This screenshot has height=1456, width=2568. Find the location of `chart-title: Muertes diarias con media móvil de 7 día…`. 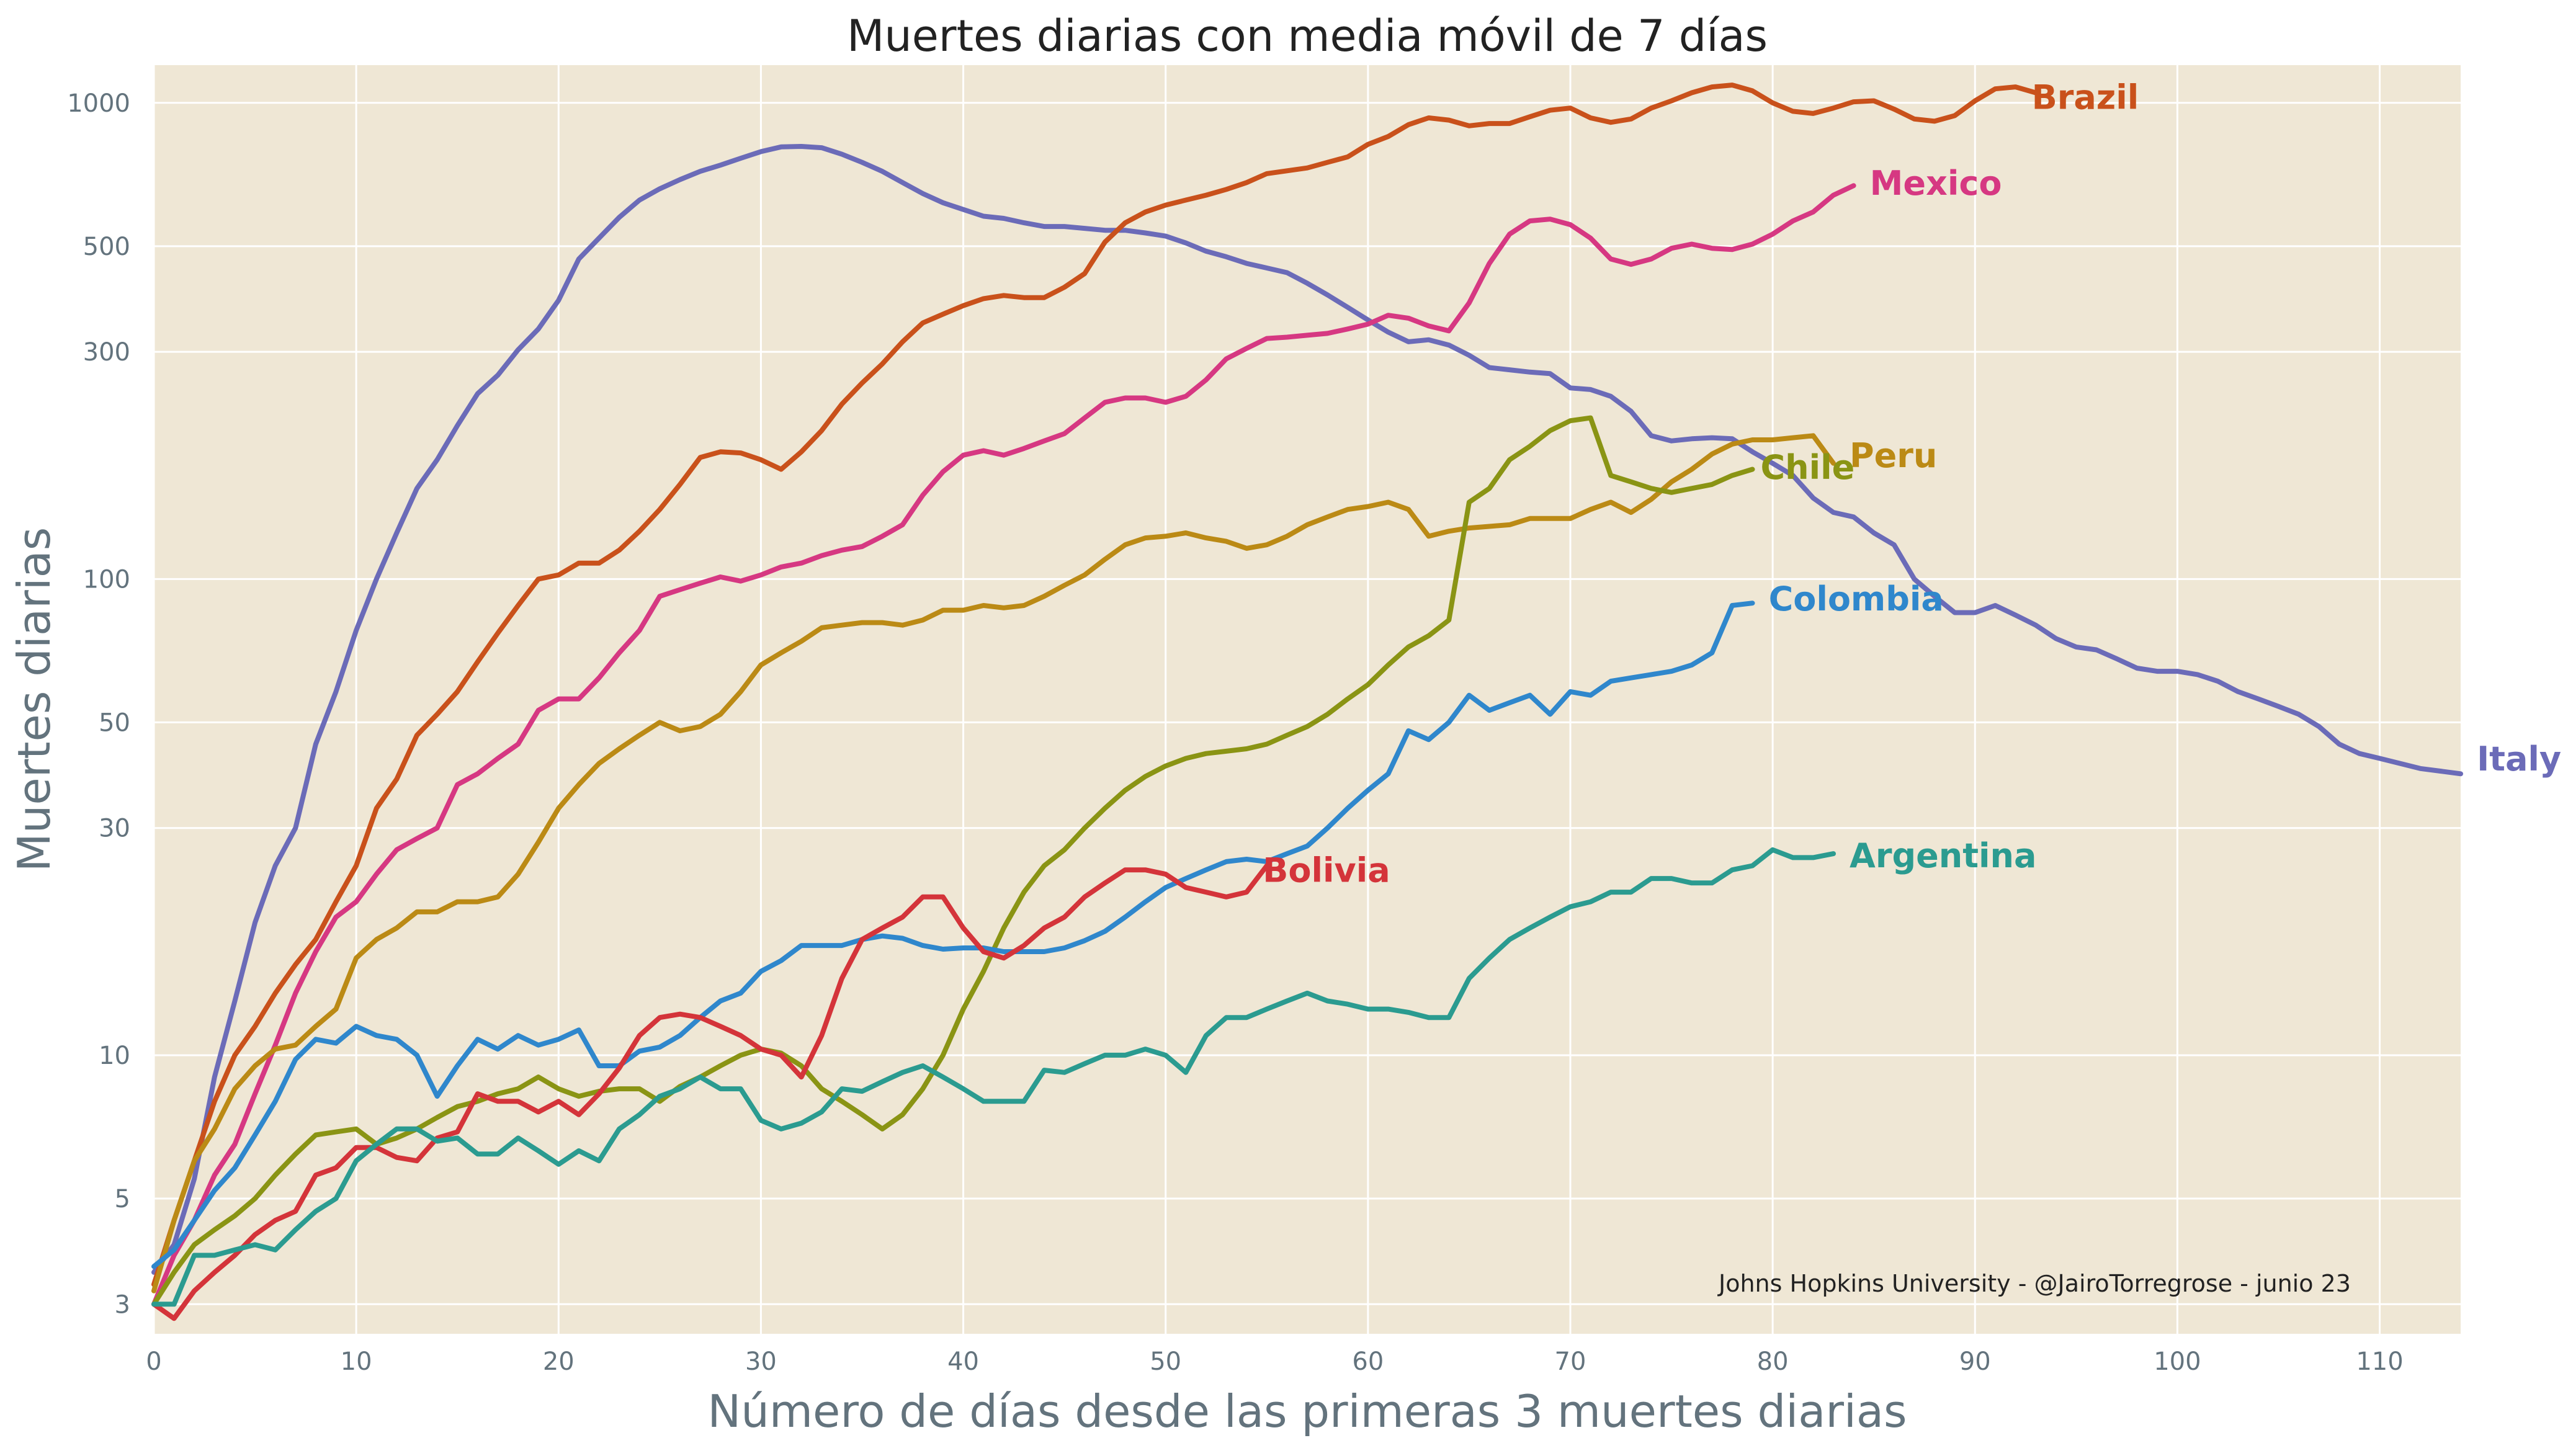

chart-title: Muertes diarias con media móvil de 7 día… is located at coordinates (1307, 36).